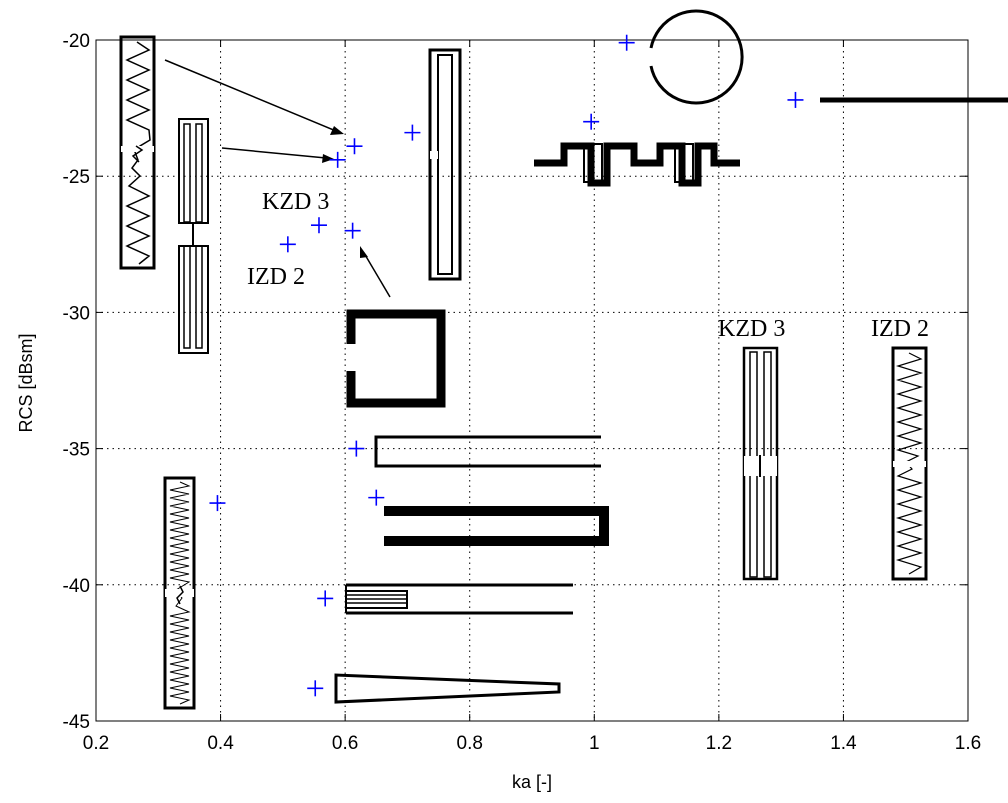 Image resolution: width=1008 pixels, height=803 pixels. What do you see at coordinates (396, 358) in the screenshot?
I see `square-loop-antenna` at bounding box center [396, 358].